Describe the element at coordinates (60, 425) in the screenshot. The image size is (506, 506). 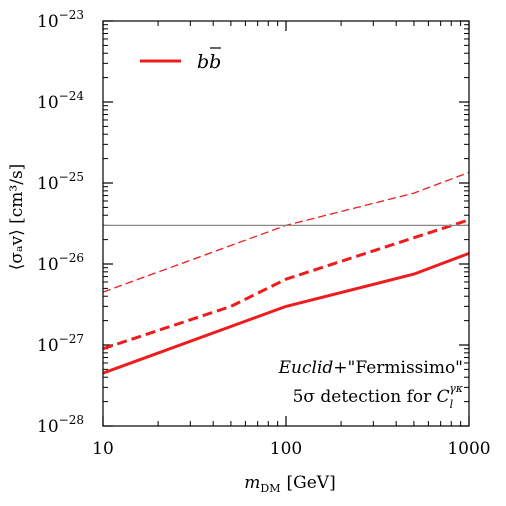
I see `y-tick-label: 10−28` at that location.